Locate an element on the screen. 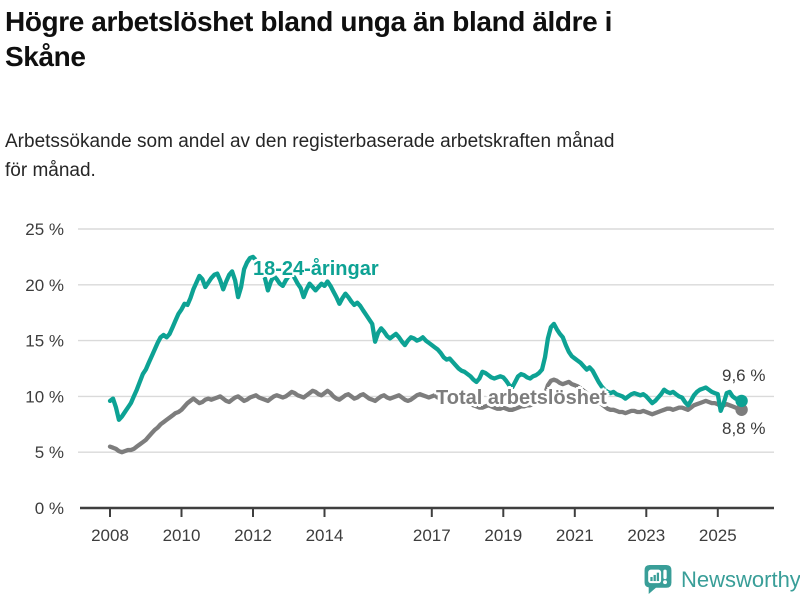 The image size is (800, 600). y-axis-tick-label: 25 % is located at coordinates (44, 229).